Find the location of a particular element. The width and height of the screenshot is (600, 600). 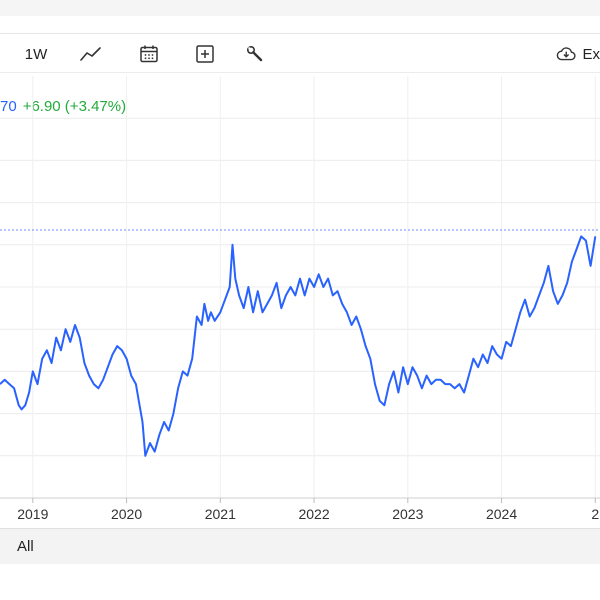

wrench-icon is located at coordinates (255, 54).